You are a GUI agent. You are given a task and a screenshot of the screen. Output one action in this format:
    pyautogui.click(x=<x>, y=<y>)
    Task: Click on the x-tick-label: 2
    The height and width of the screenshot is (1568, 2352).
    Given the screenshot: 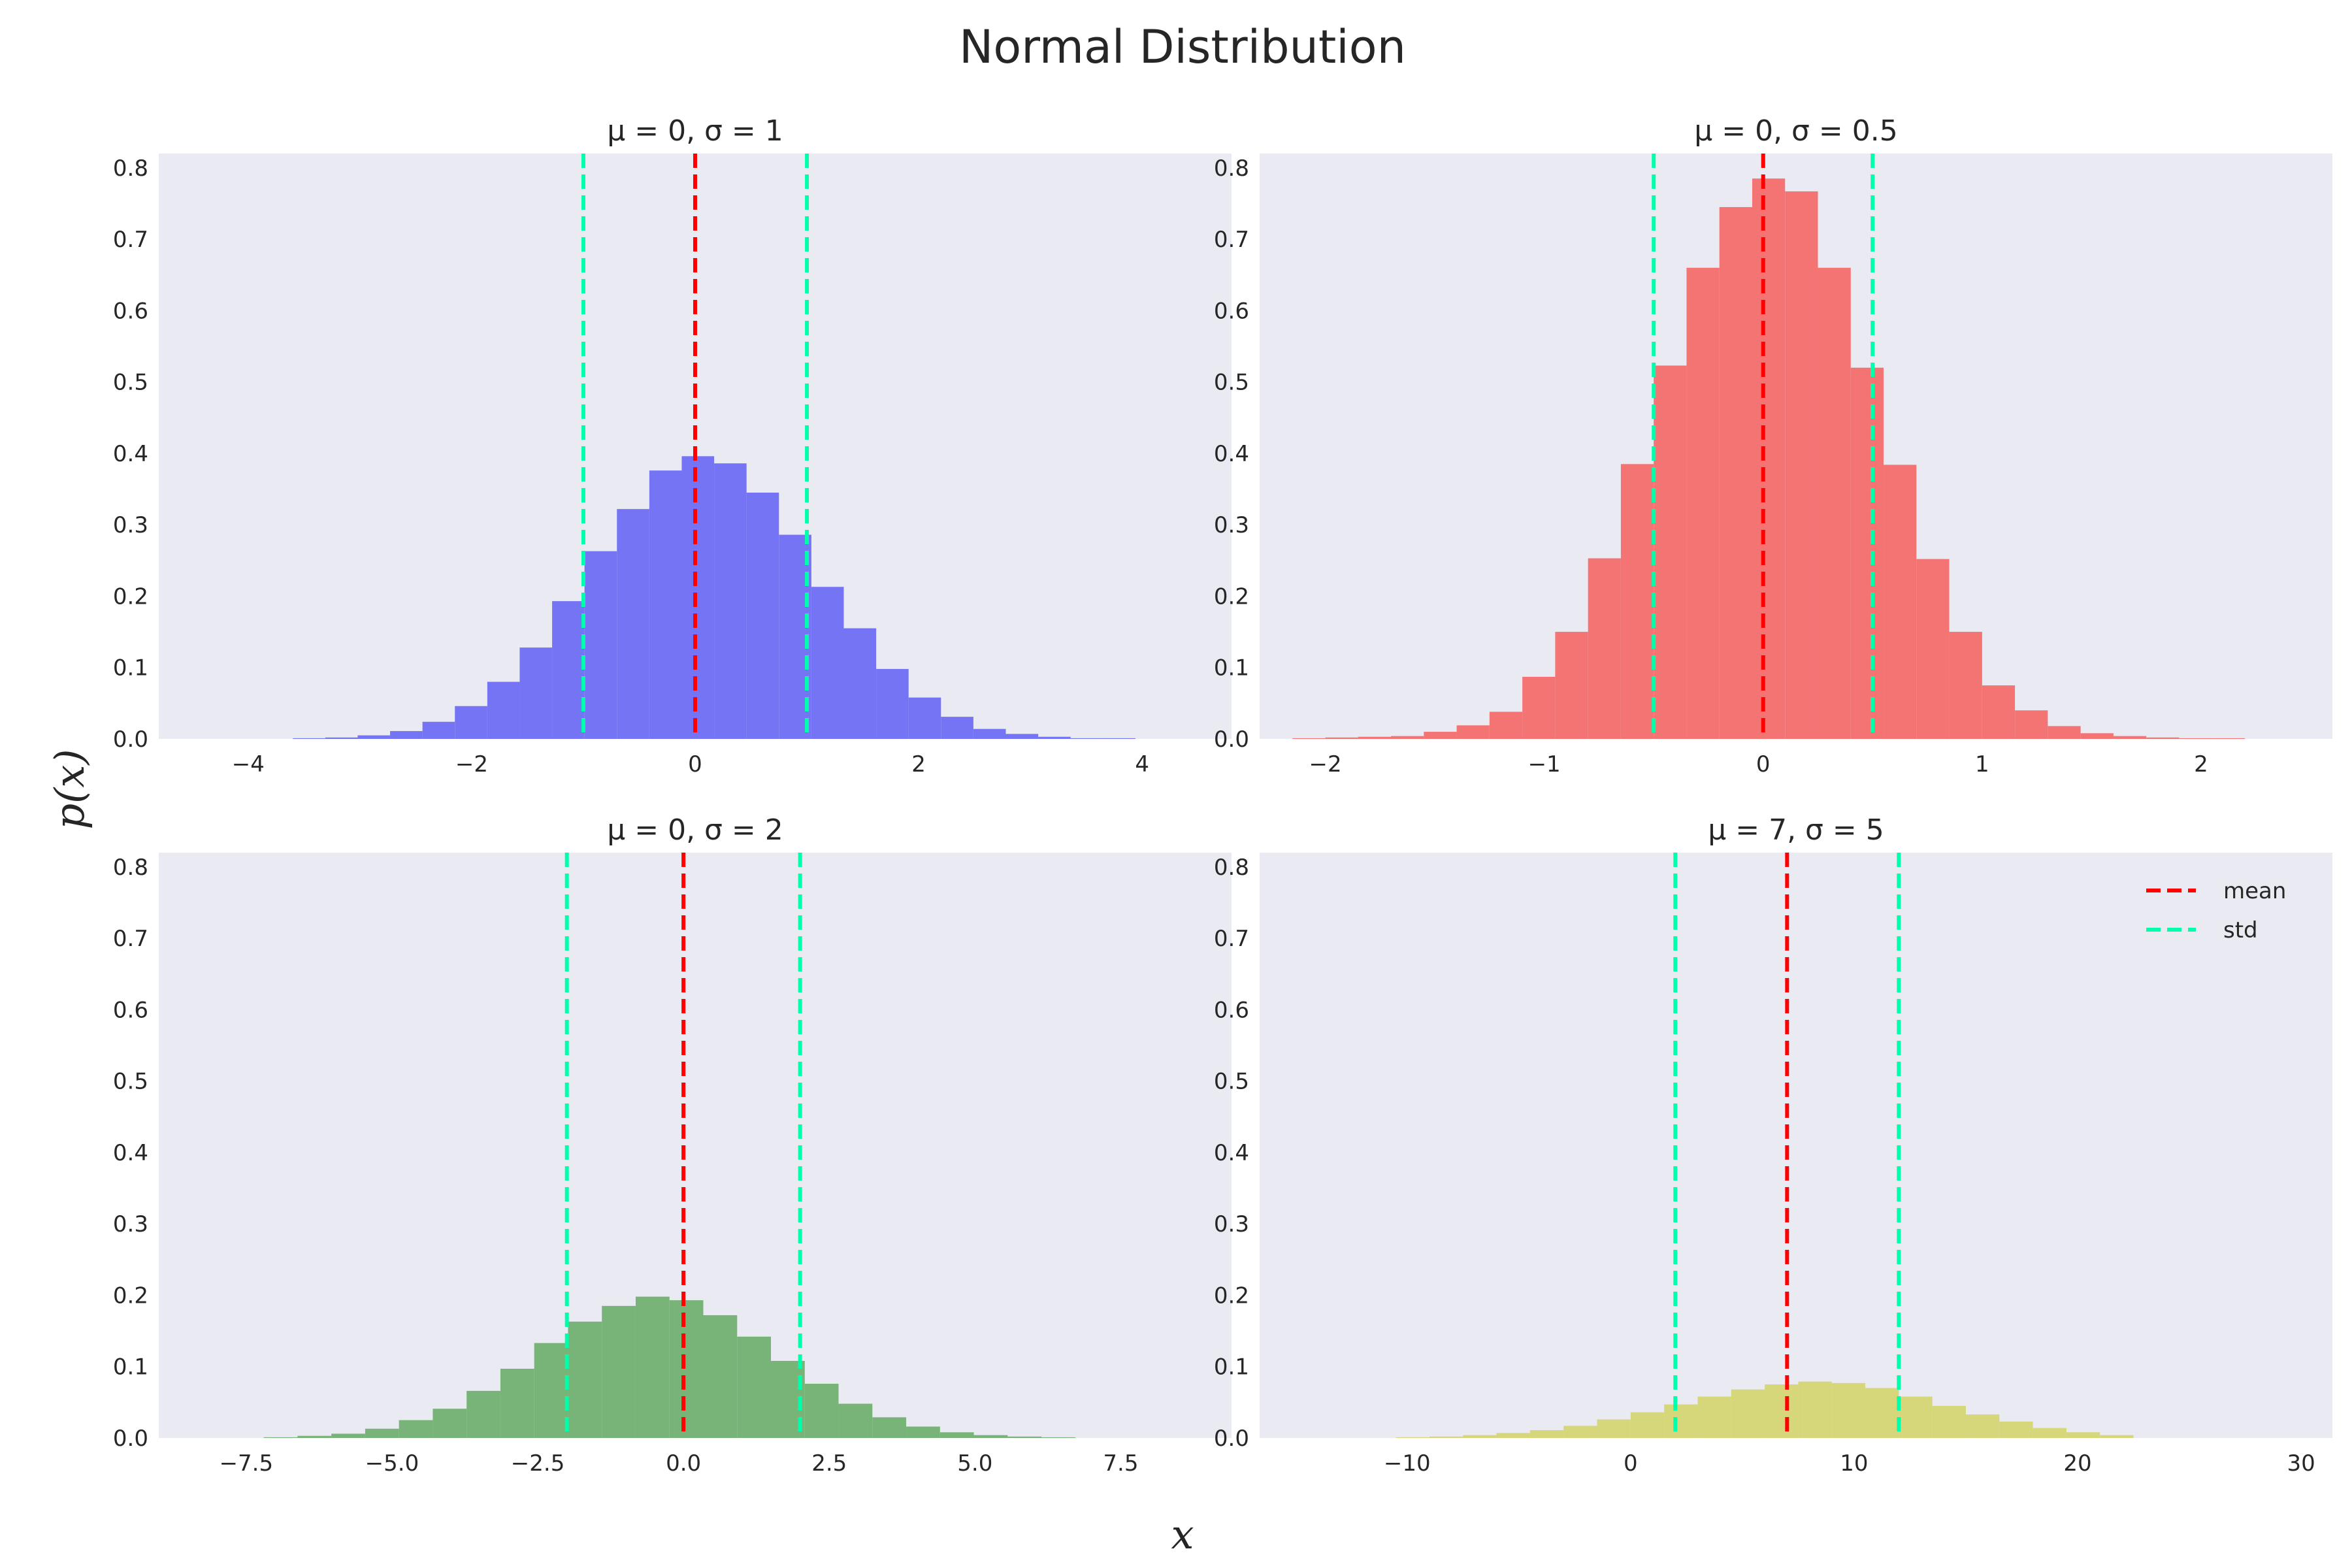 What is the action you would take?
    pyautogui.click(x=2201, y=764)
    